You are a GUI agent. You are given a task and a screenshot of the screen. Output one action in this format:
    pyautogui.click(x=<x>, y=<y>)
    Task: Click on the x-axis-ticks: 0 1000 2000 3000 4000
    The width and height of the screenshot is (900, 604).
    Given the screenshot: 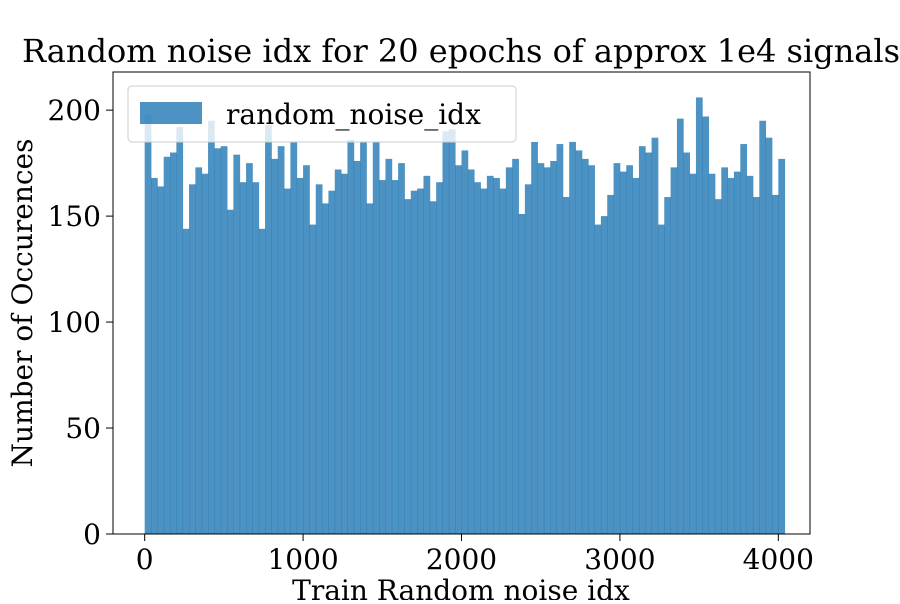 What is the action you would take?
    pyautogui.click(x=475, y=555)
    